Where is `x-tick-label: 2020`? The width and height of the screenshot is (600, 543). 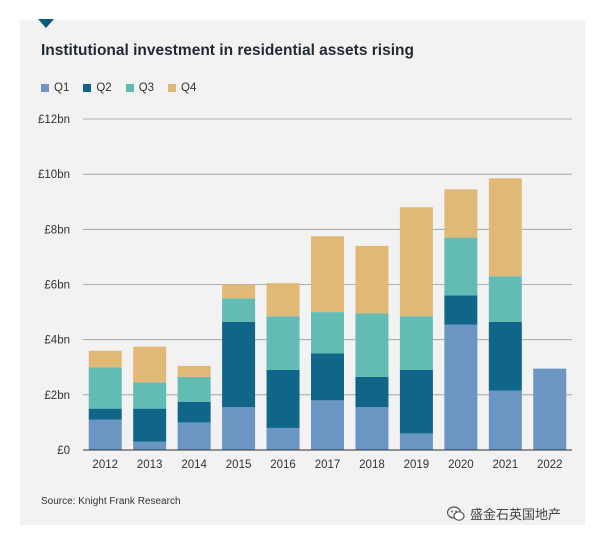 x-tick-label: 2020 is located at coordinates (461, 465).